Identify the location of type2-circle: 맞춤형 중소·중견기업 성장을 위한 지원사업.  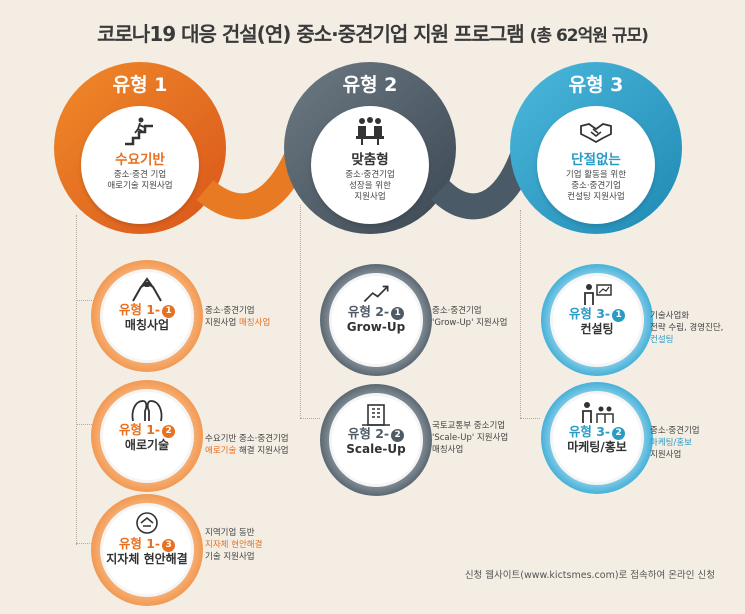
(370, 165).